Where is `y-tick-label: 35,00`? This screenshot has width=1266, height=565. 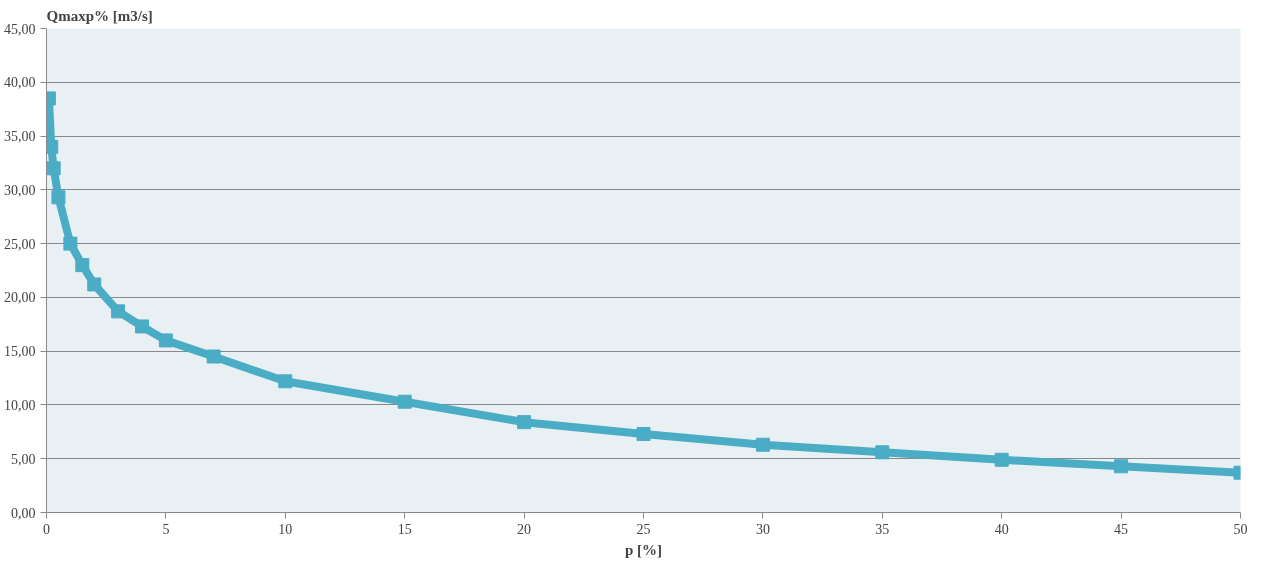
y-tick-label: 35,00 is located at coordinates (20, 137).